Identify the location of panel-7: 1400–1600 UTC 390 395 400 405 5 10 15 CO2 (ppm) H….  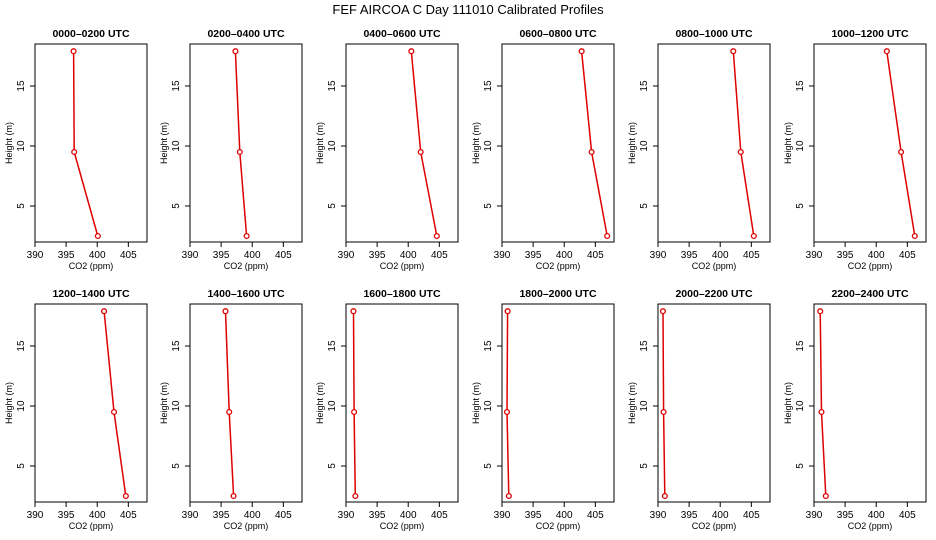
(231, 409).